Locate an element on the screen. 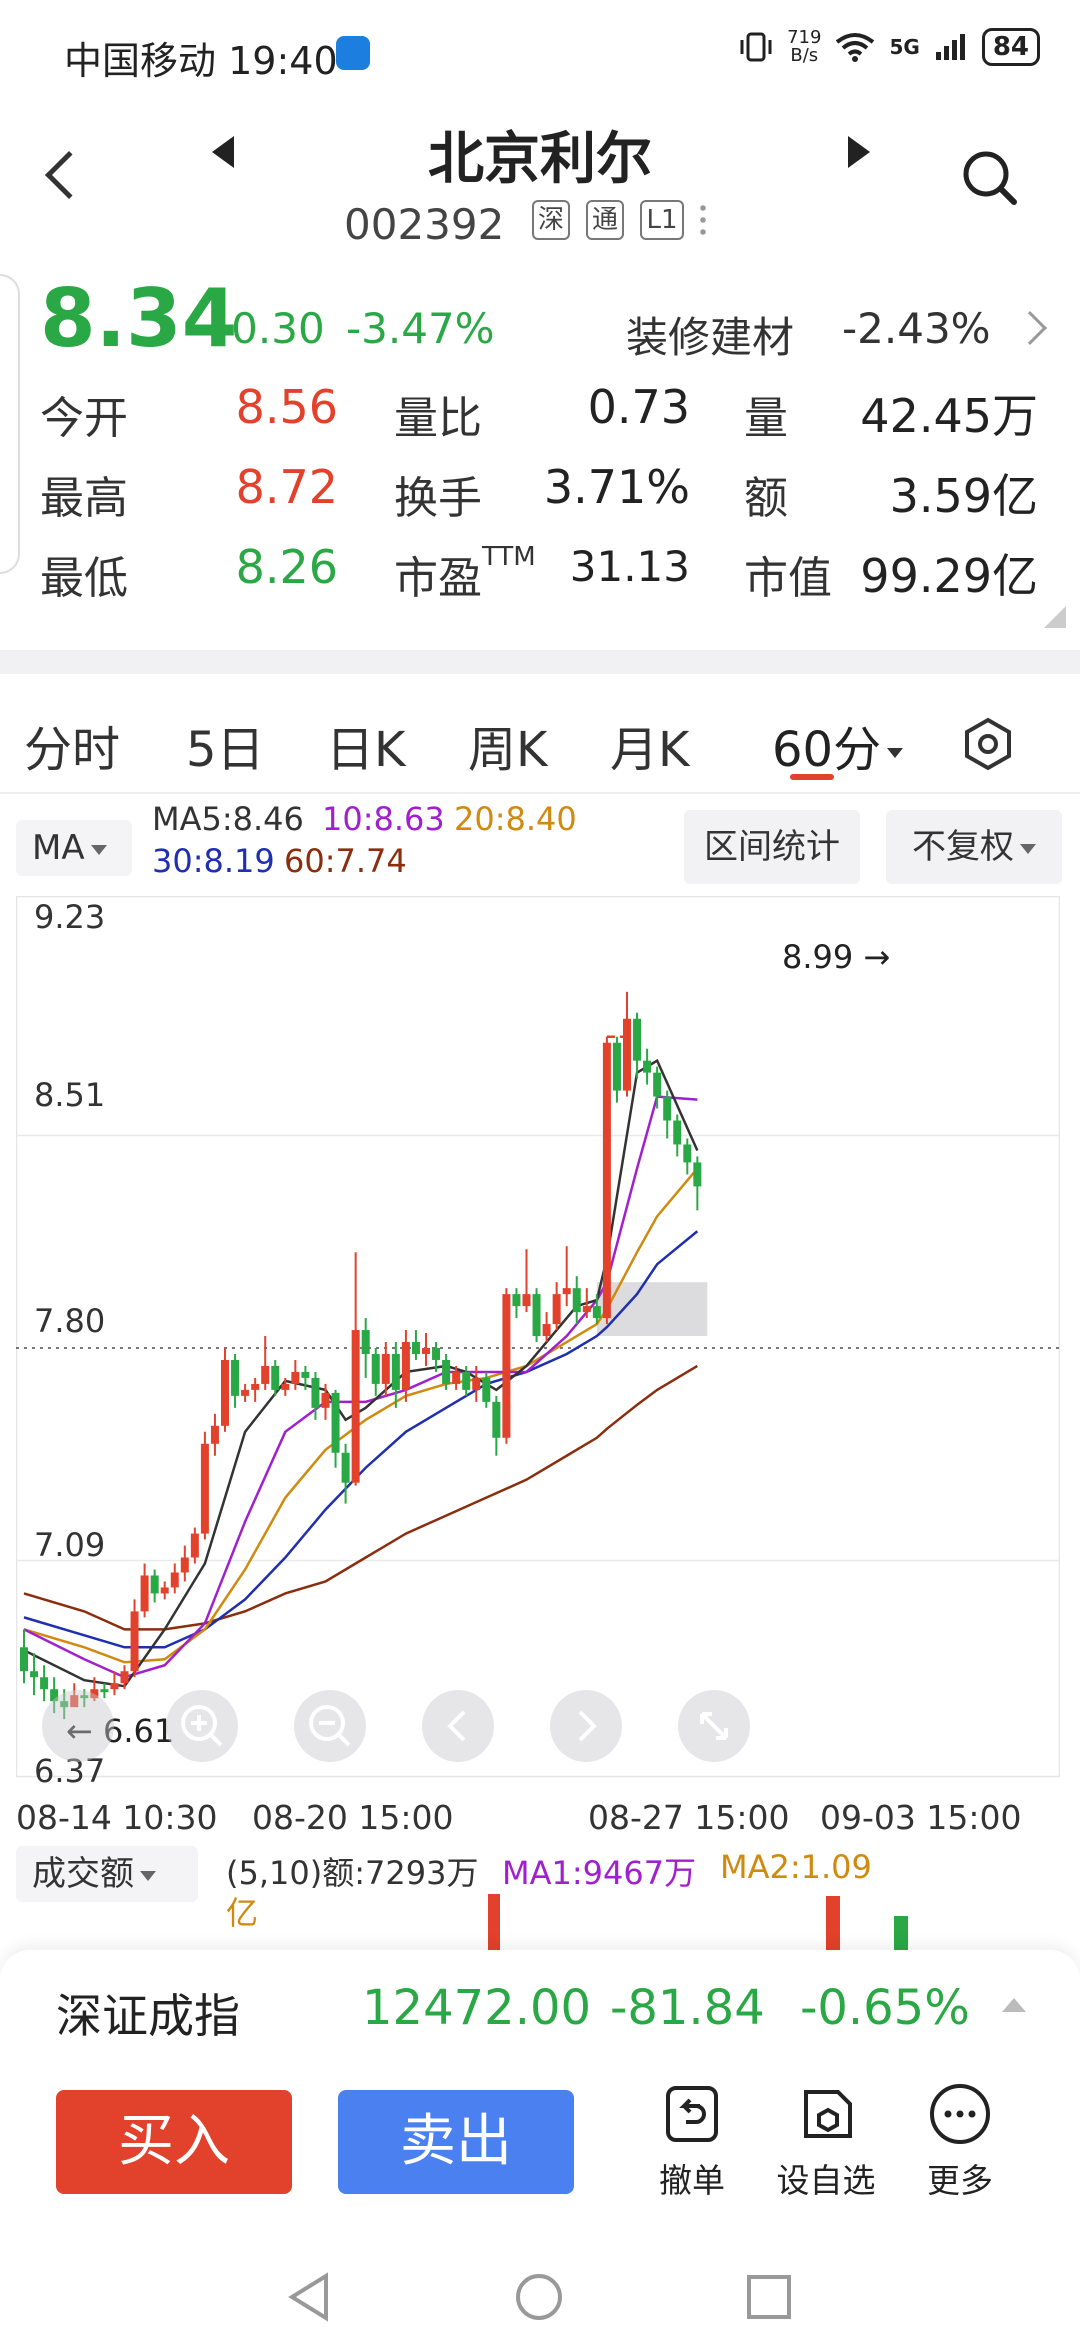  chart-prev-button is located at coordinates (78, 1726).